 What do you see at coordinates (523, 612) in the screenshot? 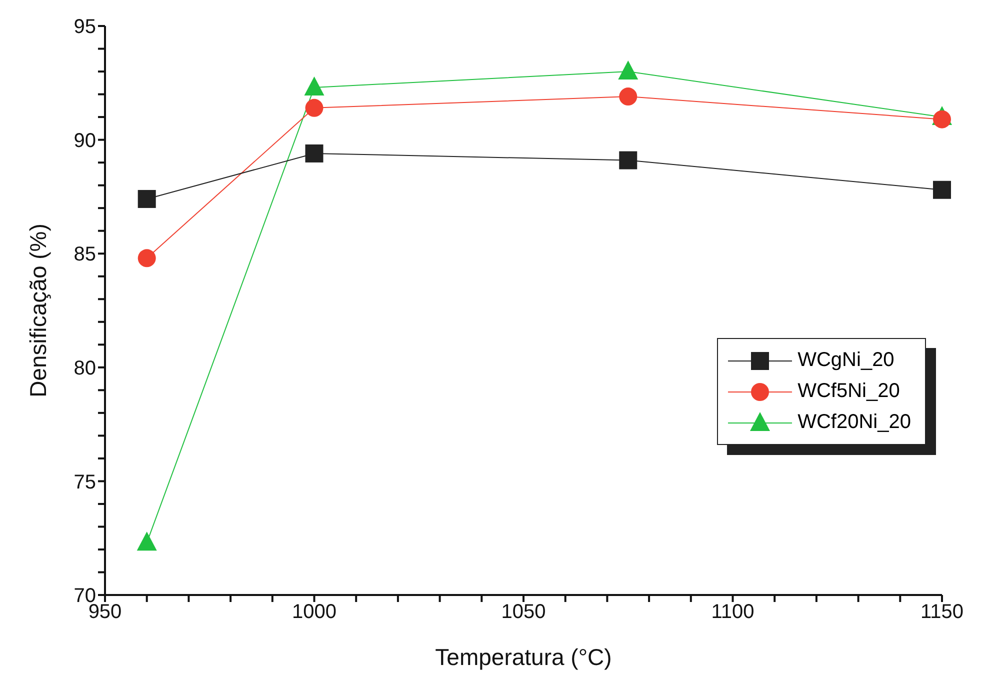
I see `x-tick-label: 1050` at bounding box center [523, 612].